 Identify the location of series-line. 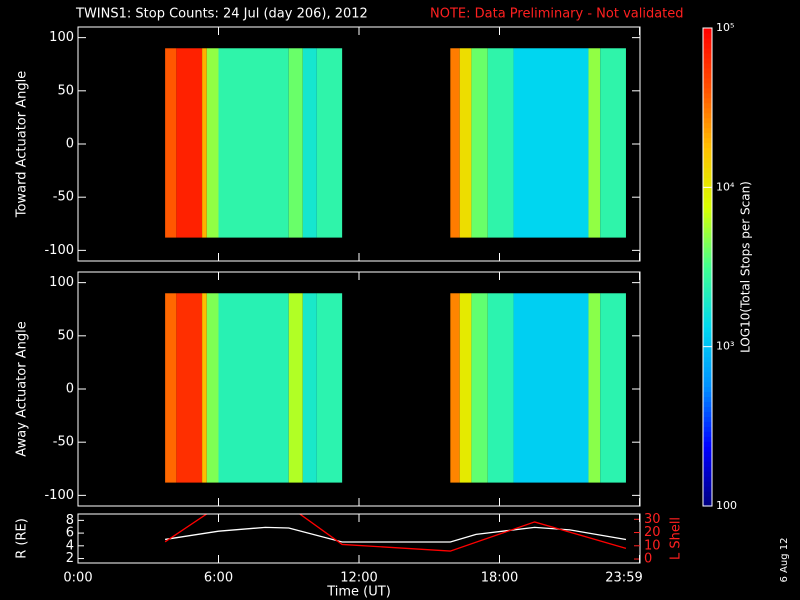
(395, 533).